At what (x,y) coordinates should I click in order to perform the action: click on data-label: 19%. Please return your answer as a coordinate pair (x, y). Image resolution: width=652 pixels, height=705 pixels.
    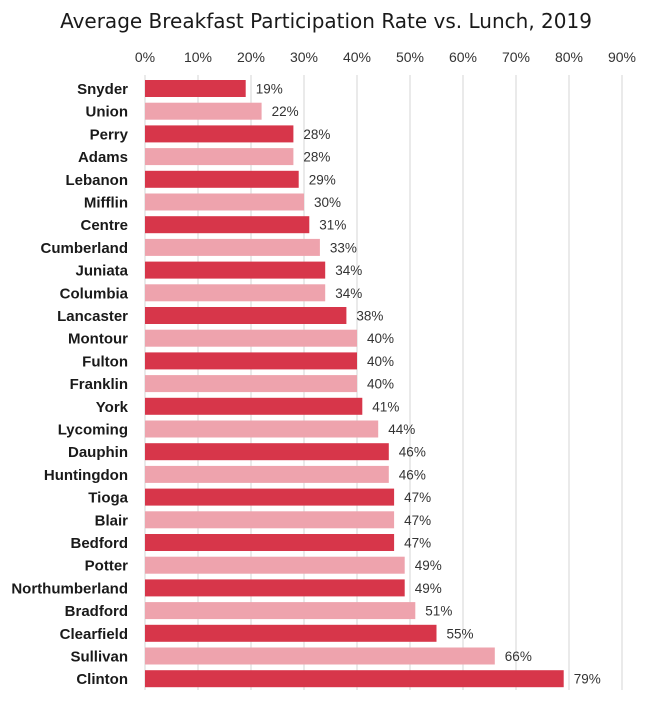
    Looking at the image, I should click on (269, 89).